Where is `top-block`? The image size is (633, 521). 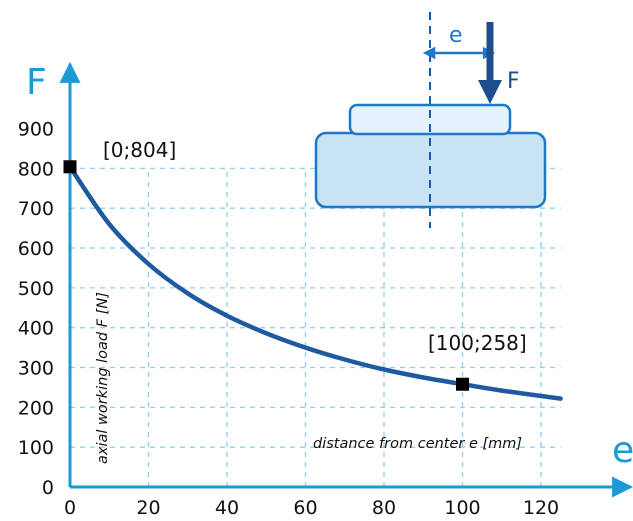
top-block is located at coordinates (430, 119).